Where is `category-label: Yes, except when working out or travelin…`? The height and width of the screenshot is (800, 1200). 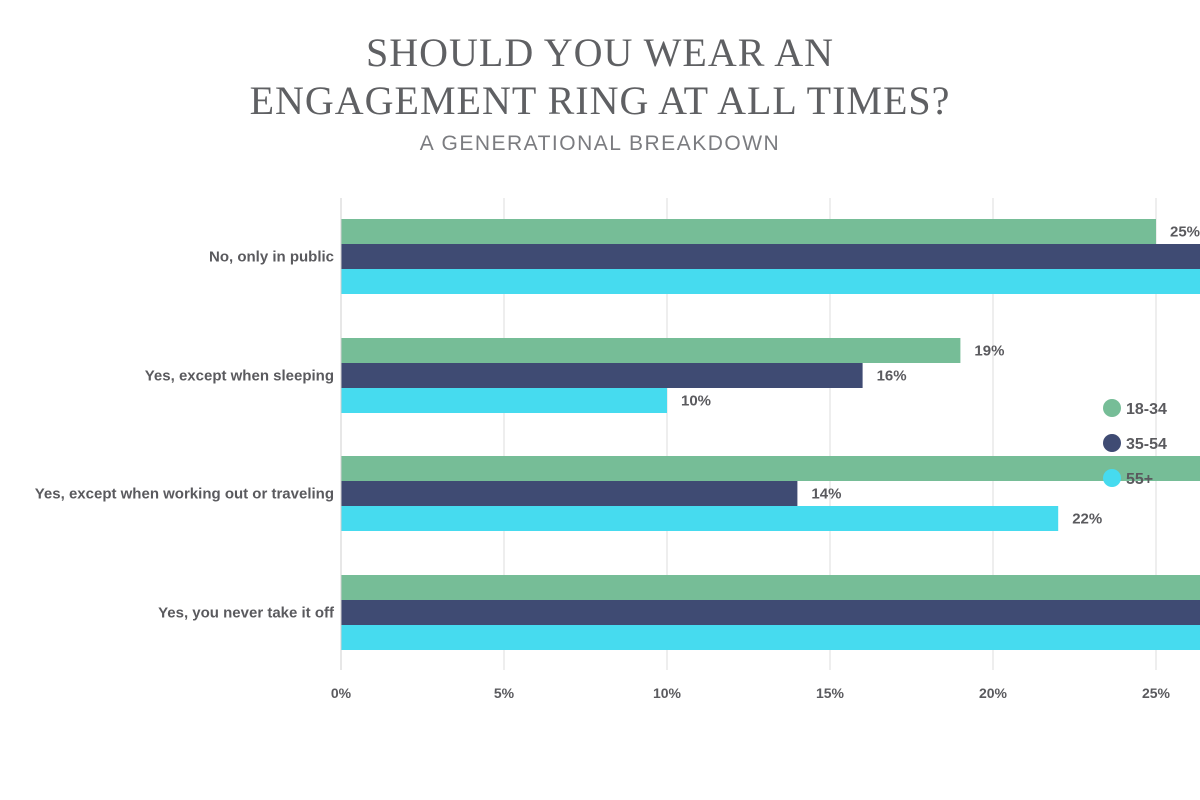 category-label: Yes, except when working out or travelin… is located at coordinates (184, 494).